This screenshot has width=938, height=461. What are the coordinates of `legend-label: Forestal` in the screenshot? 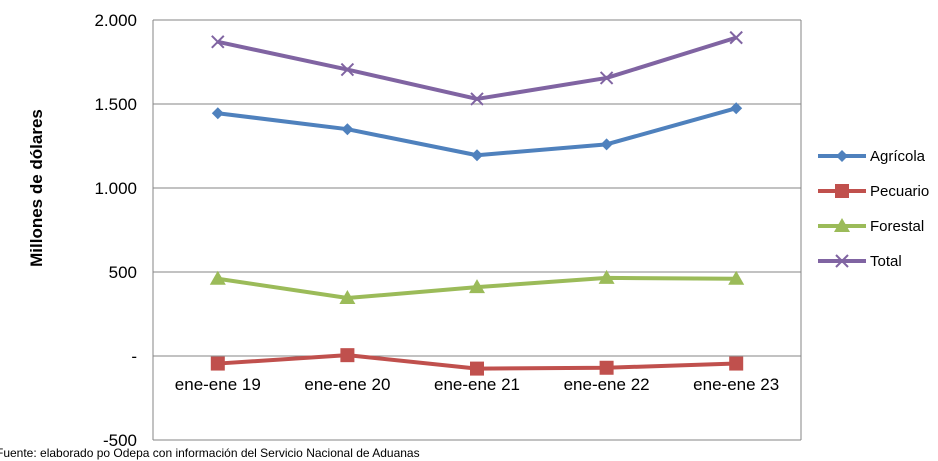 It's located at (897, 226).